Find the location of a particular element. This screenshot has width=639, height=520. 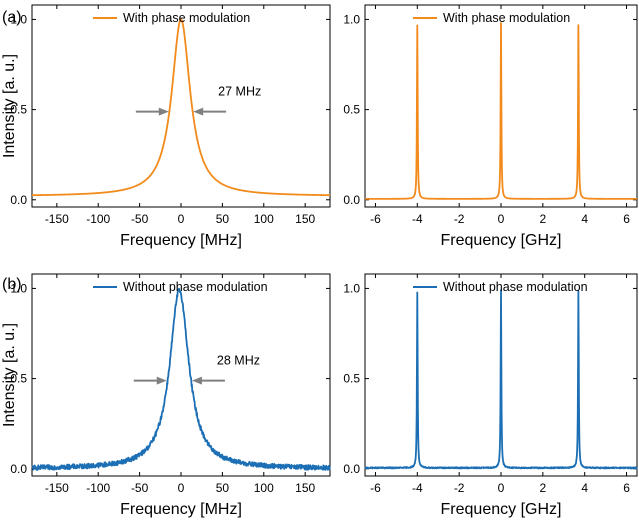

panel-label-b: (b) is located at coordinates (12, 284).